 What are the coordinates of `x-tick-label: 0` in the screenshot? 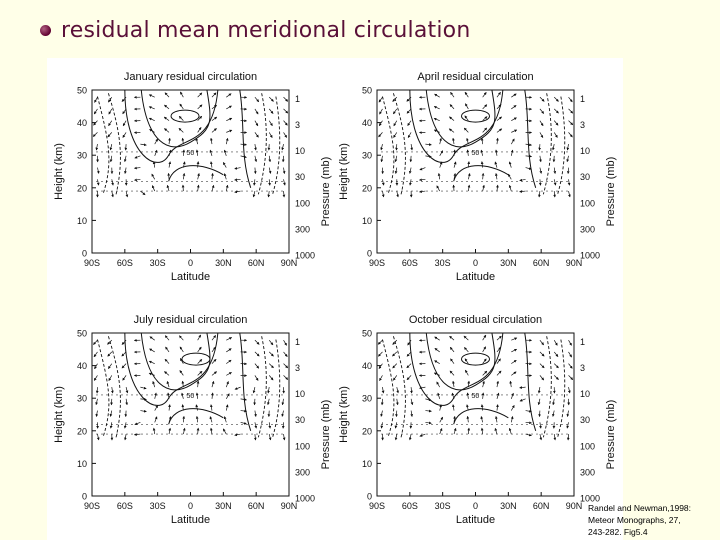 It's located at (190, 506).